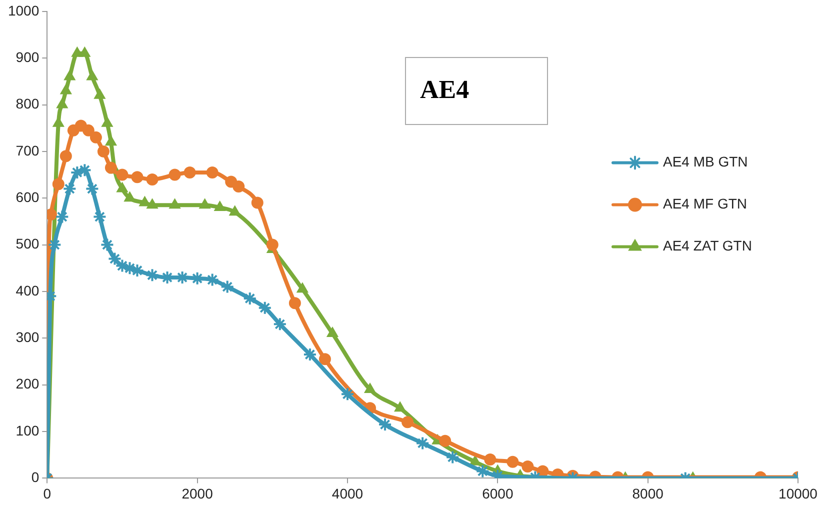 The width and height of the screenshot is (823, 511). I want to click on y-tick-label: 500, so click(28, 244).